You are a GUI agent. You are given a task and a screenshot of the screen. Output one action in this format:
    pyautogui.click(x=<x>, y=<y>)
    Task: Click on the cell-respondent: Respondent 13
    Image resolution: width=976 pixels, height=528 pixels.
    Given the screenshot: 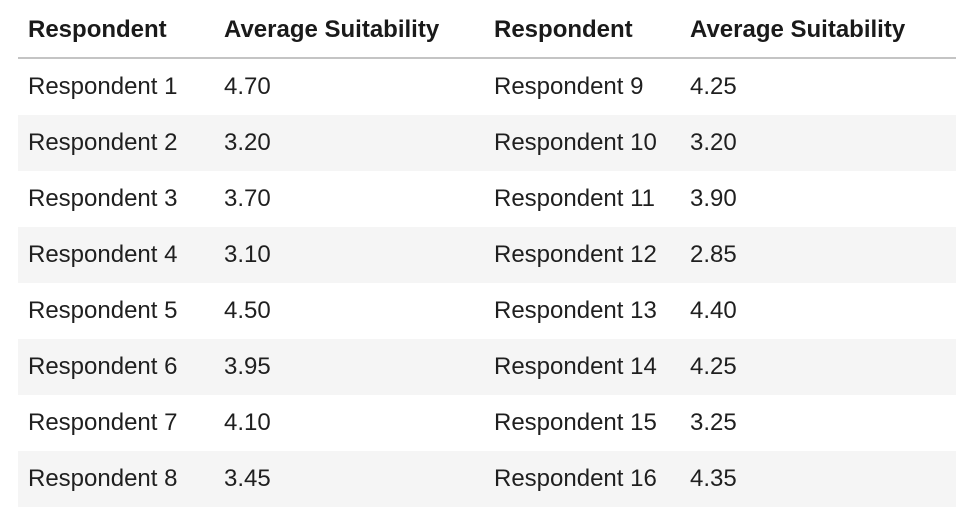 What is the action you would take?
    pyautogui.click(x=575, y=310)
    